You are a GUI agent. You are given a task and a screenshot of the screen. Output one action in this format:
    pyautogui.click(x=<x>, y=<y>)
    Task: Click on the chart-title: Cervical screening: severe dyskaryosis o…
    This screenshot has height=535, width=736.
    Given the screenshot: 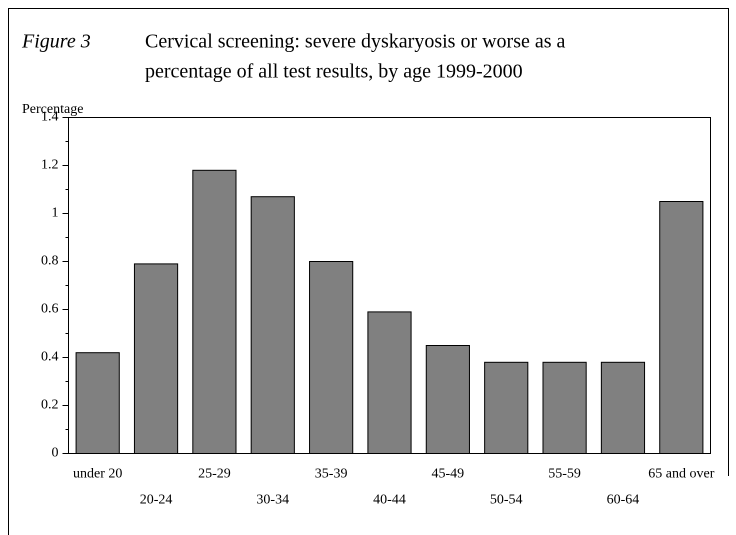 What is the action you would take?
    pyautogui.click(x=355, y=42)
    